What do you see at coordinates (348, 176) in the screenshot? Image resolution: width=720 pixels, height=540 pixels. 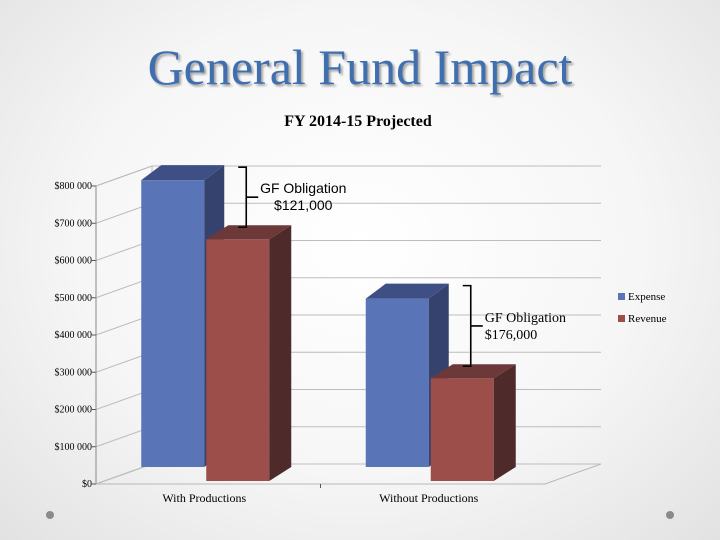 I see `gridline` at bounding box center [348, 176].